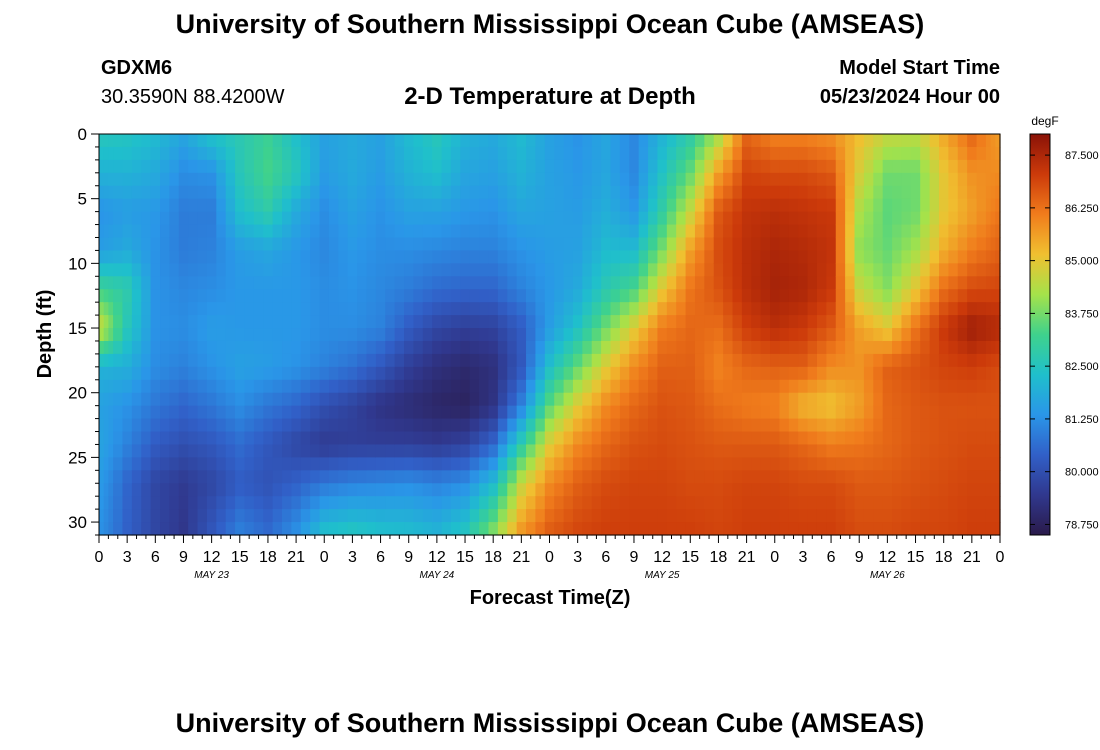 The height and width of the screenshot is (750, 1100). What do you see at coordinates (919, 68) in the screenshot?
I see `model-start-label: Model Start Time` at bounding box center [919, 68].